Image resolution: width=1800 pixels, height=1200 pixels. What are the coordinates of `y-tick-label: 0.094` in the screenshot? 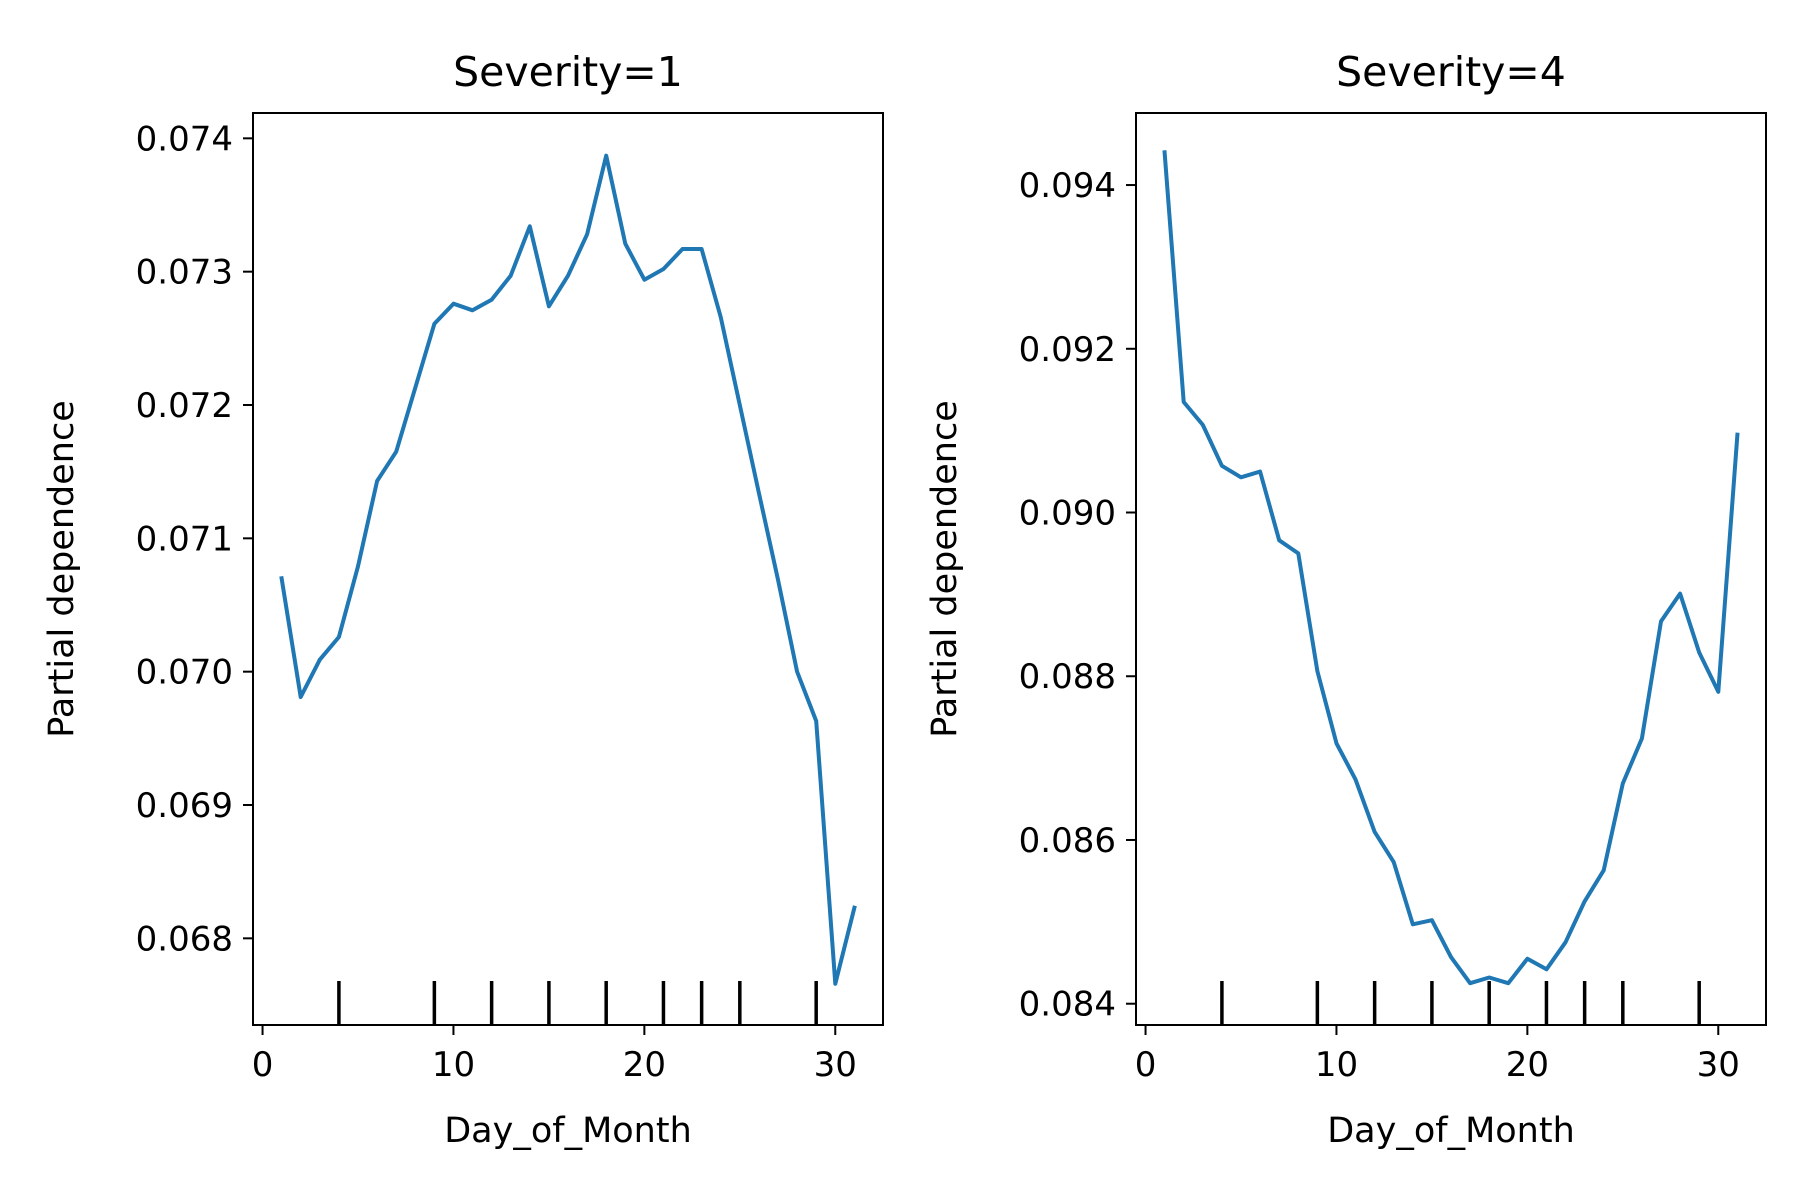 It's located at (1067, 186).